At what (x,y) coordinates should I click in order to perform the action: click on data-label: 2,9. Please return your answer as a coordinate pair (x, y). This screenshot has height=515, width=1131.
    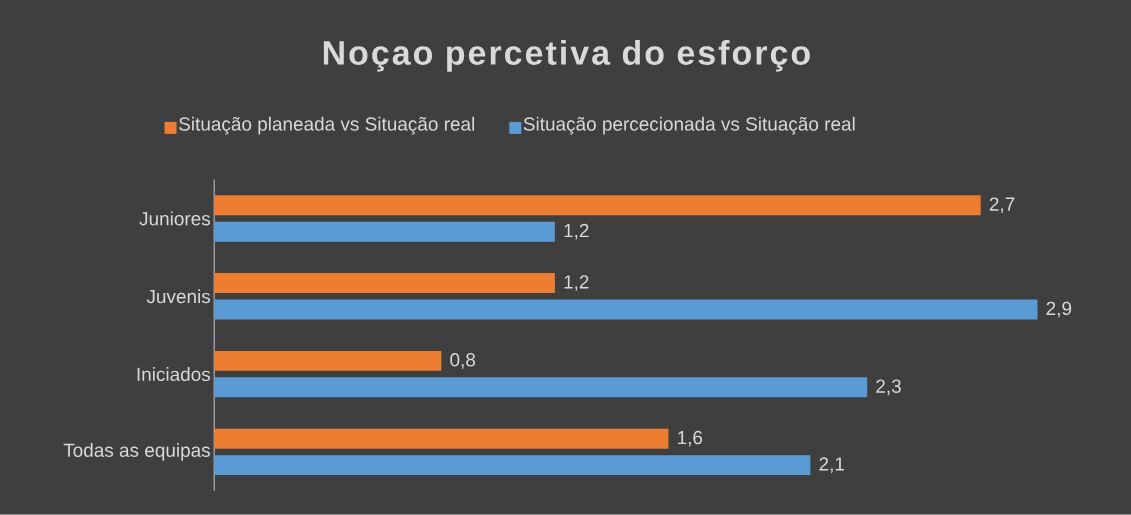
    Looking at the image, I should click on (1059, 309).